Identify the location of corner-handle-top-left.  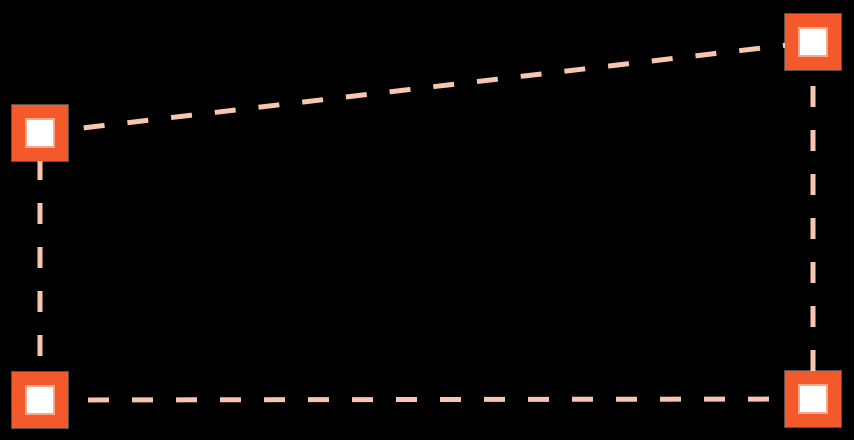
(40, 133).